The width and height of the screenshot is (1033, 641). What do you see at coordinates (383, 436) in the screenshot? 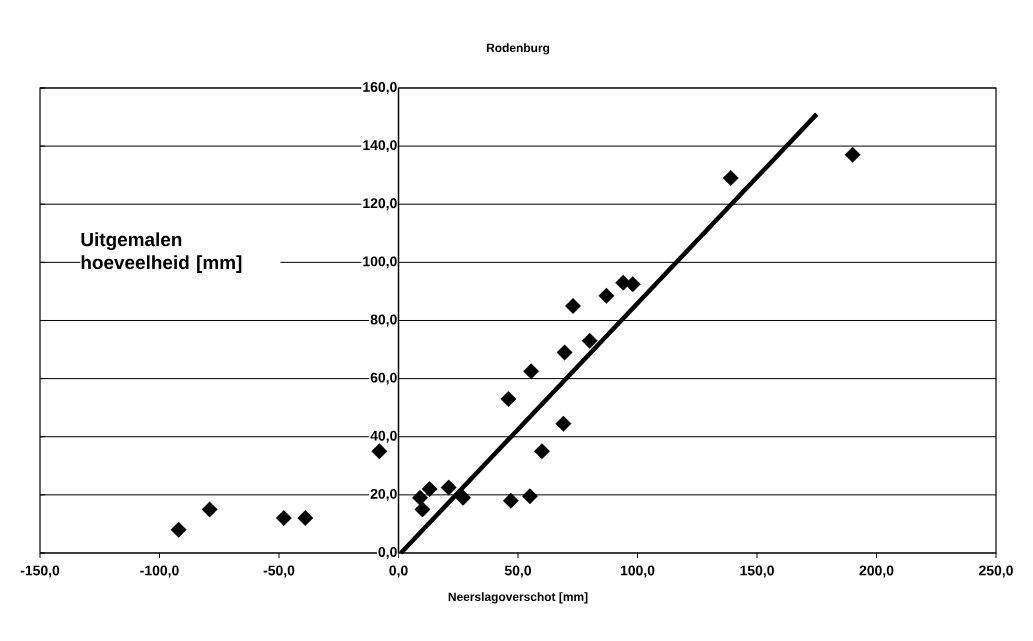
I see `y-tick-label: 40,0` at bounding box center [383, 436].